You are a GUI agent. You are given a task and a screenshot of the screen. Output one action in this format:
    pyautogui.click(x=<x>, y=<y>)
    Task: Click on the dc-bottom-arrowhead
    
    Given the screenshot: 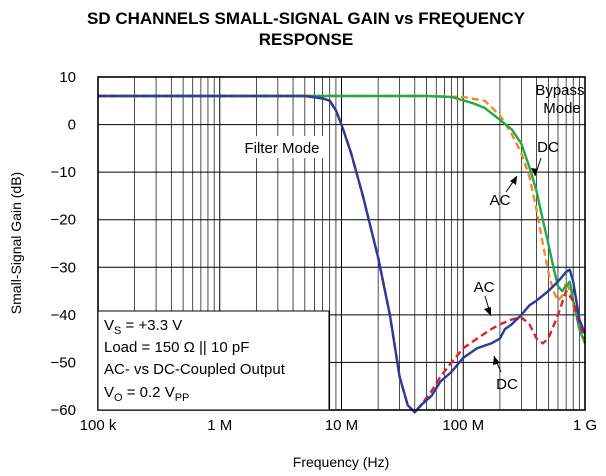 What is the action you would take?
    pyautogui.click(x=496, y=360)
    